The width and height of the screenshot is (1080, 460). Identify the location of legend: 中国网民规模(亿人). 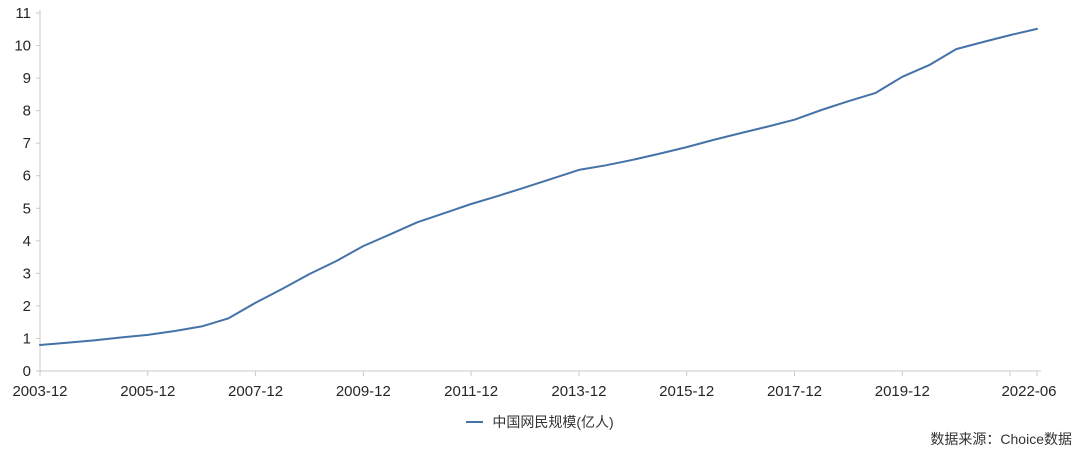
(540, 422).